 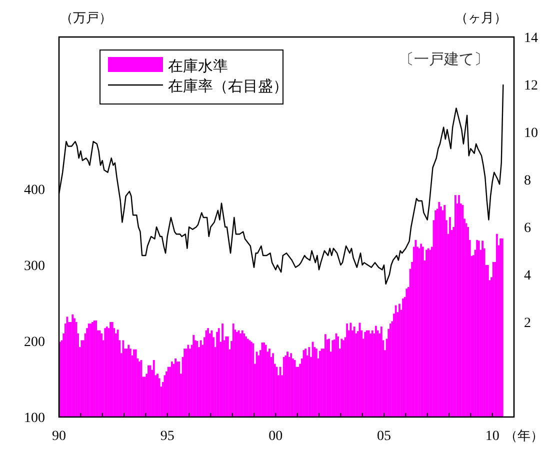 I want to click on legend-label: 在庫水準, so click(x=198, y=66).